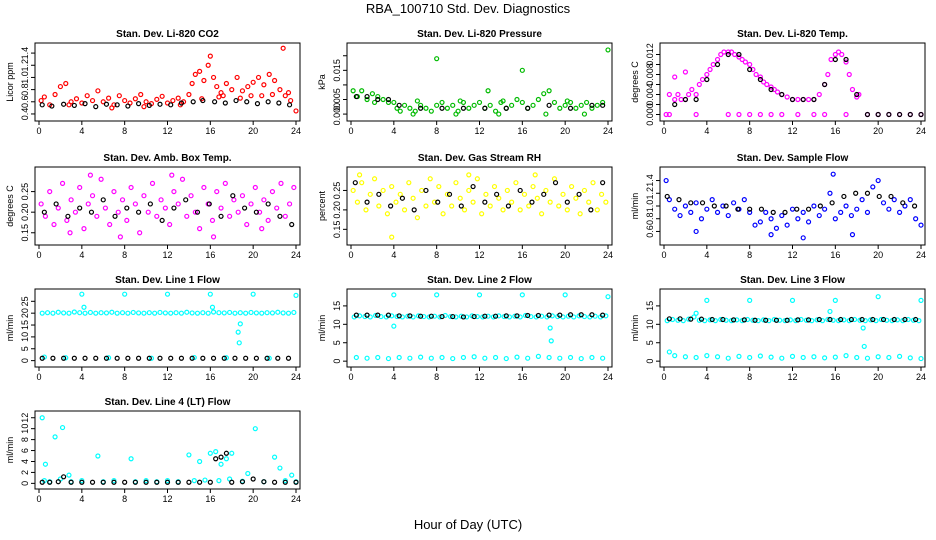  What do you see at coordinates (25, 212) in the screenshot?
I see `y-tick-label: 0.20` at bounding box center [25, 212].